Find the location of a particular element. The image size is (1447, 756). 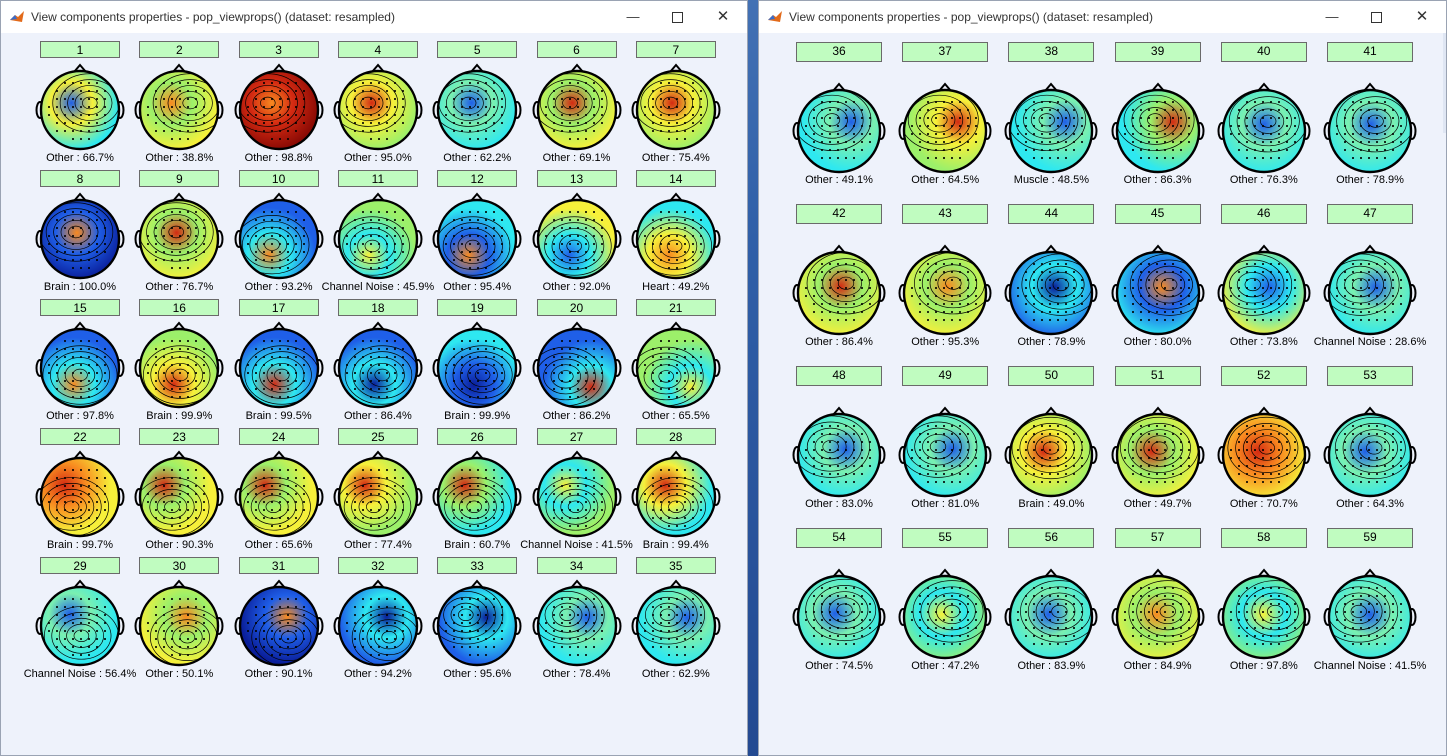

component-button-56: 56 is located at coordinates (1051, 538).